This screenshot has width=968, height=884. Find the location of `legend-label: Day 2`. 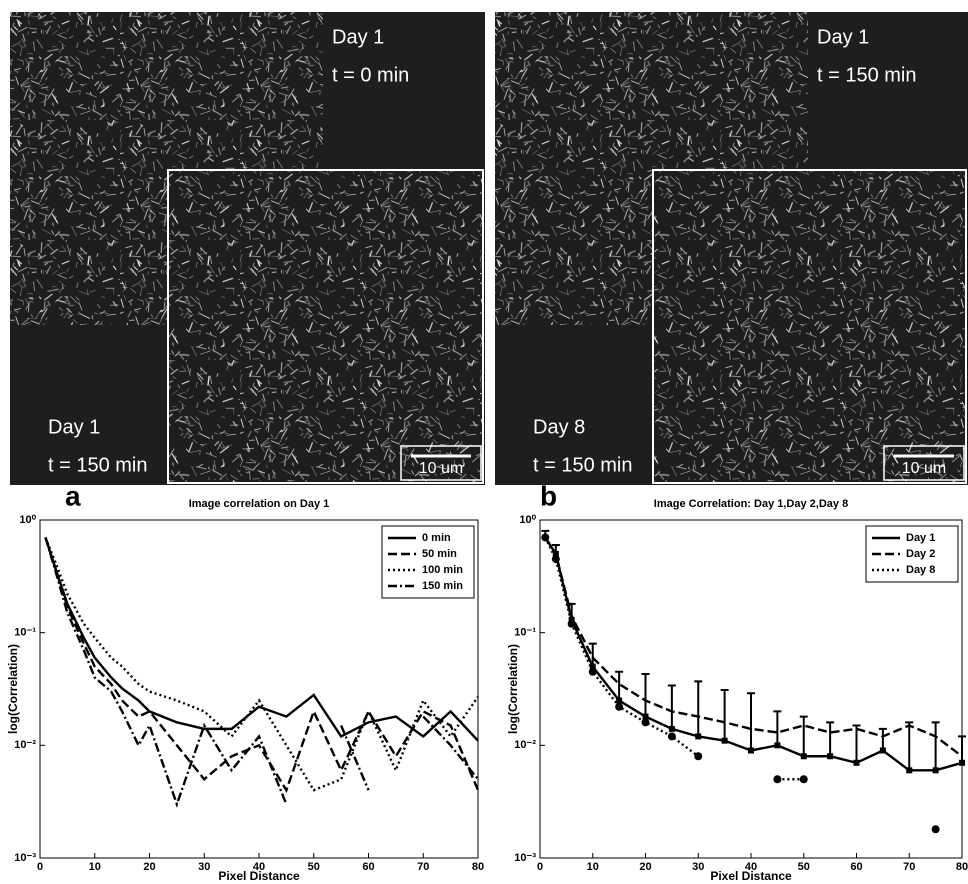

legend-label: Day 2 is located at coordinates (920, 554).